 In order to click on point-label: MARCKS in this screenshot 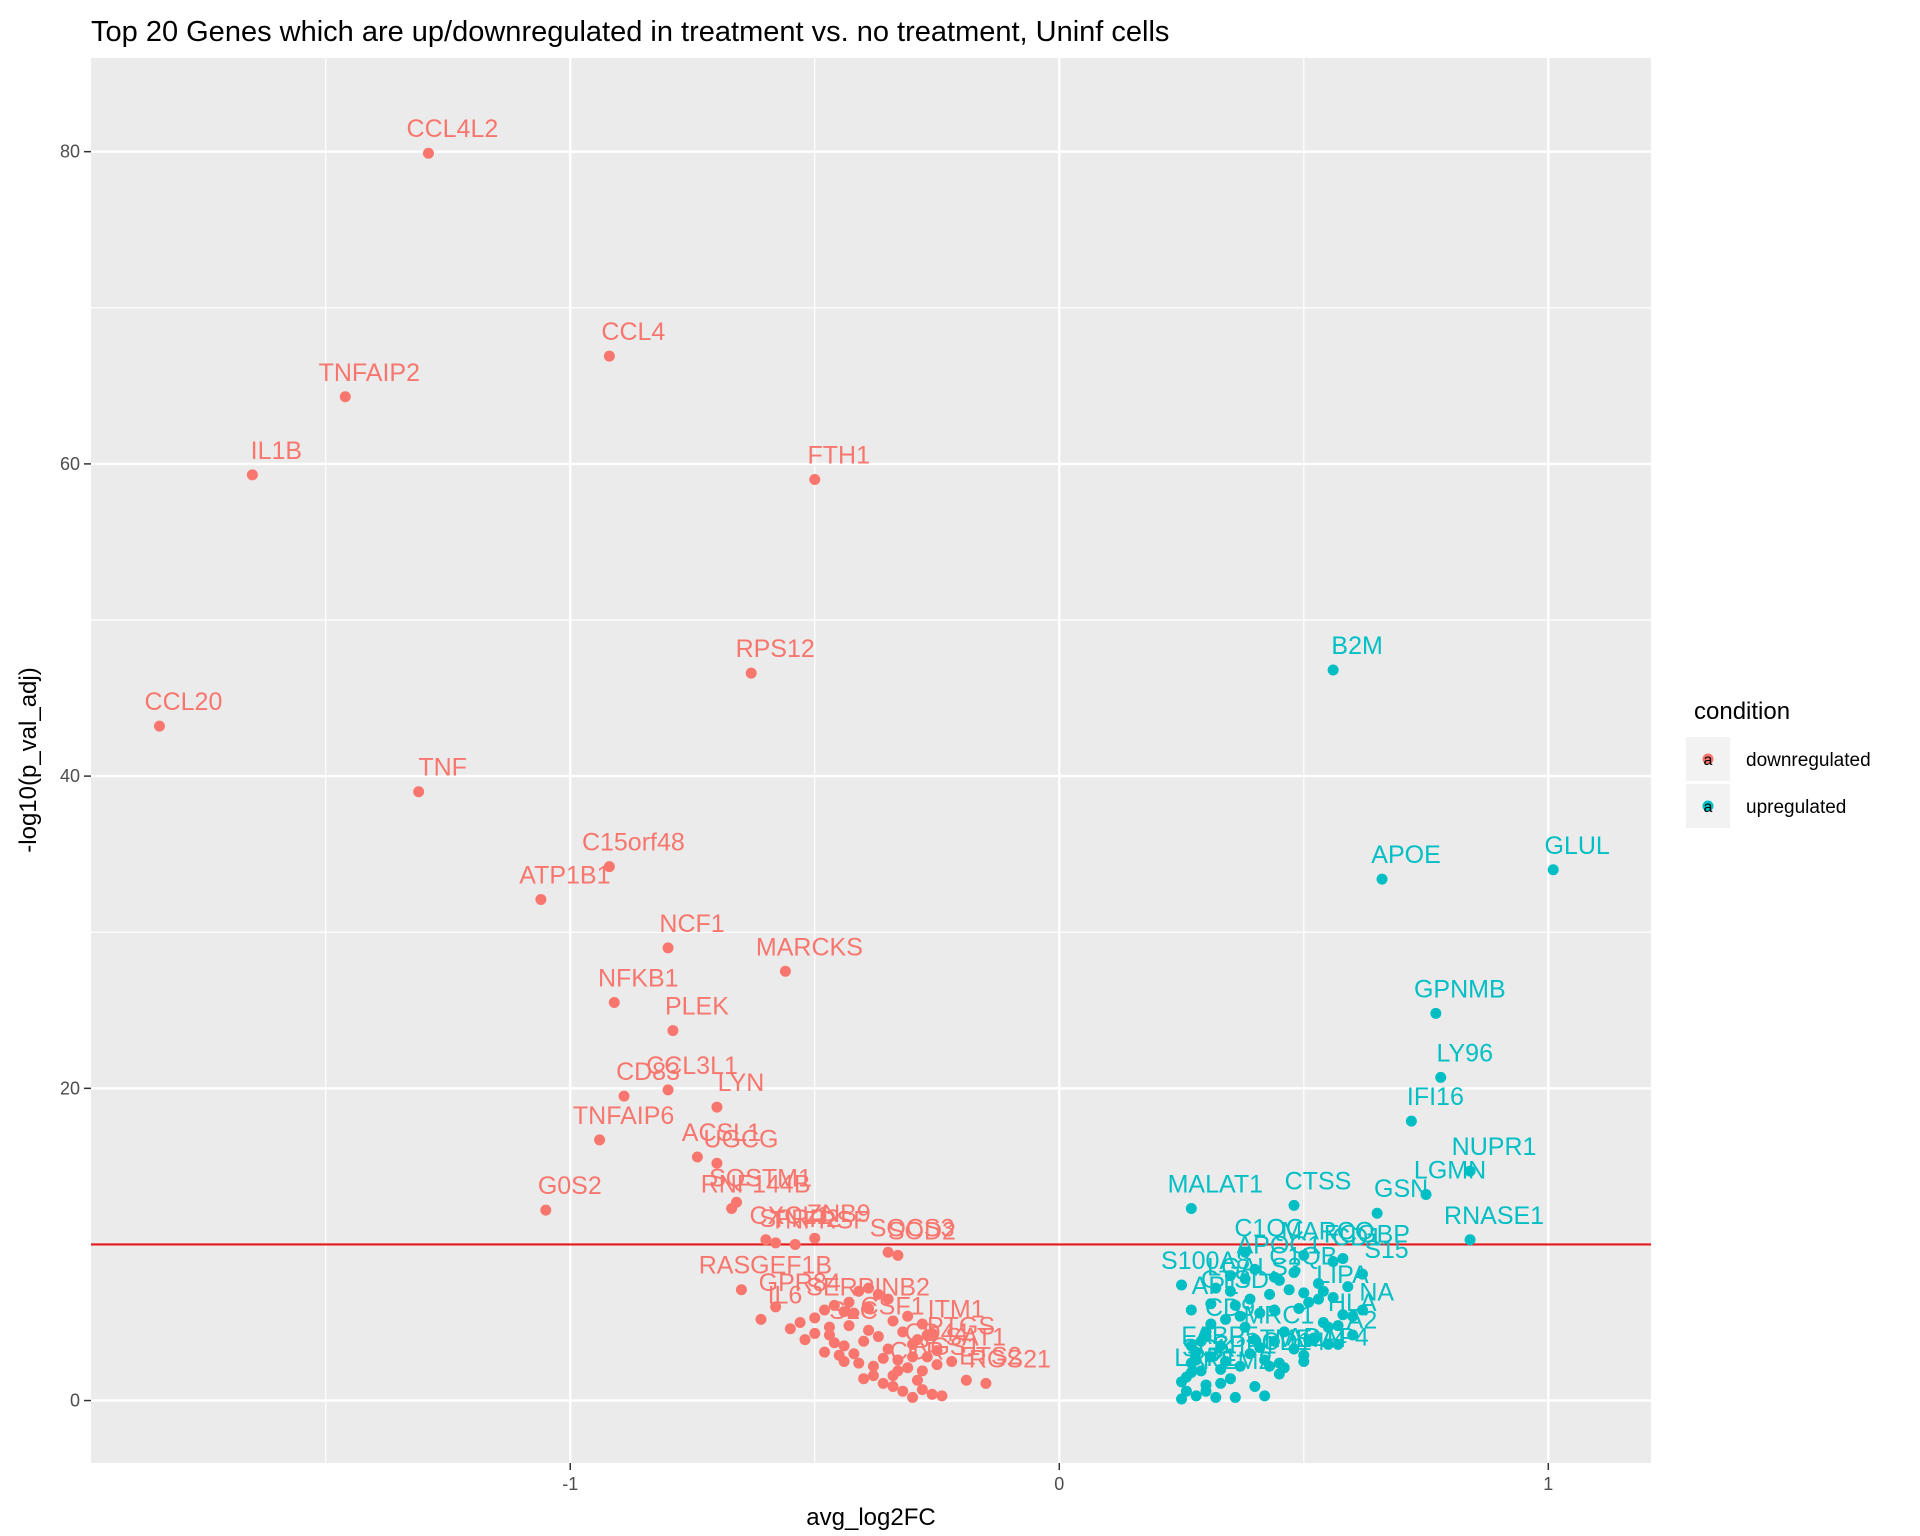, I will do `click(809, 947)`.